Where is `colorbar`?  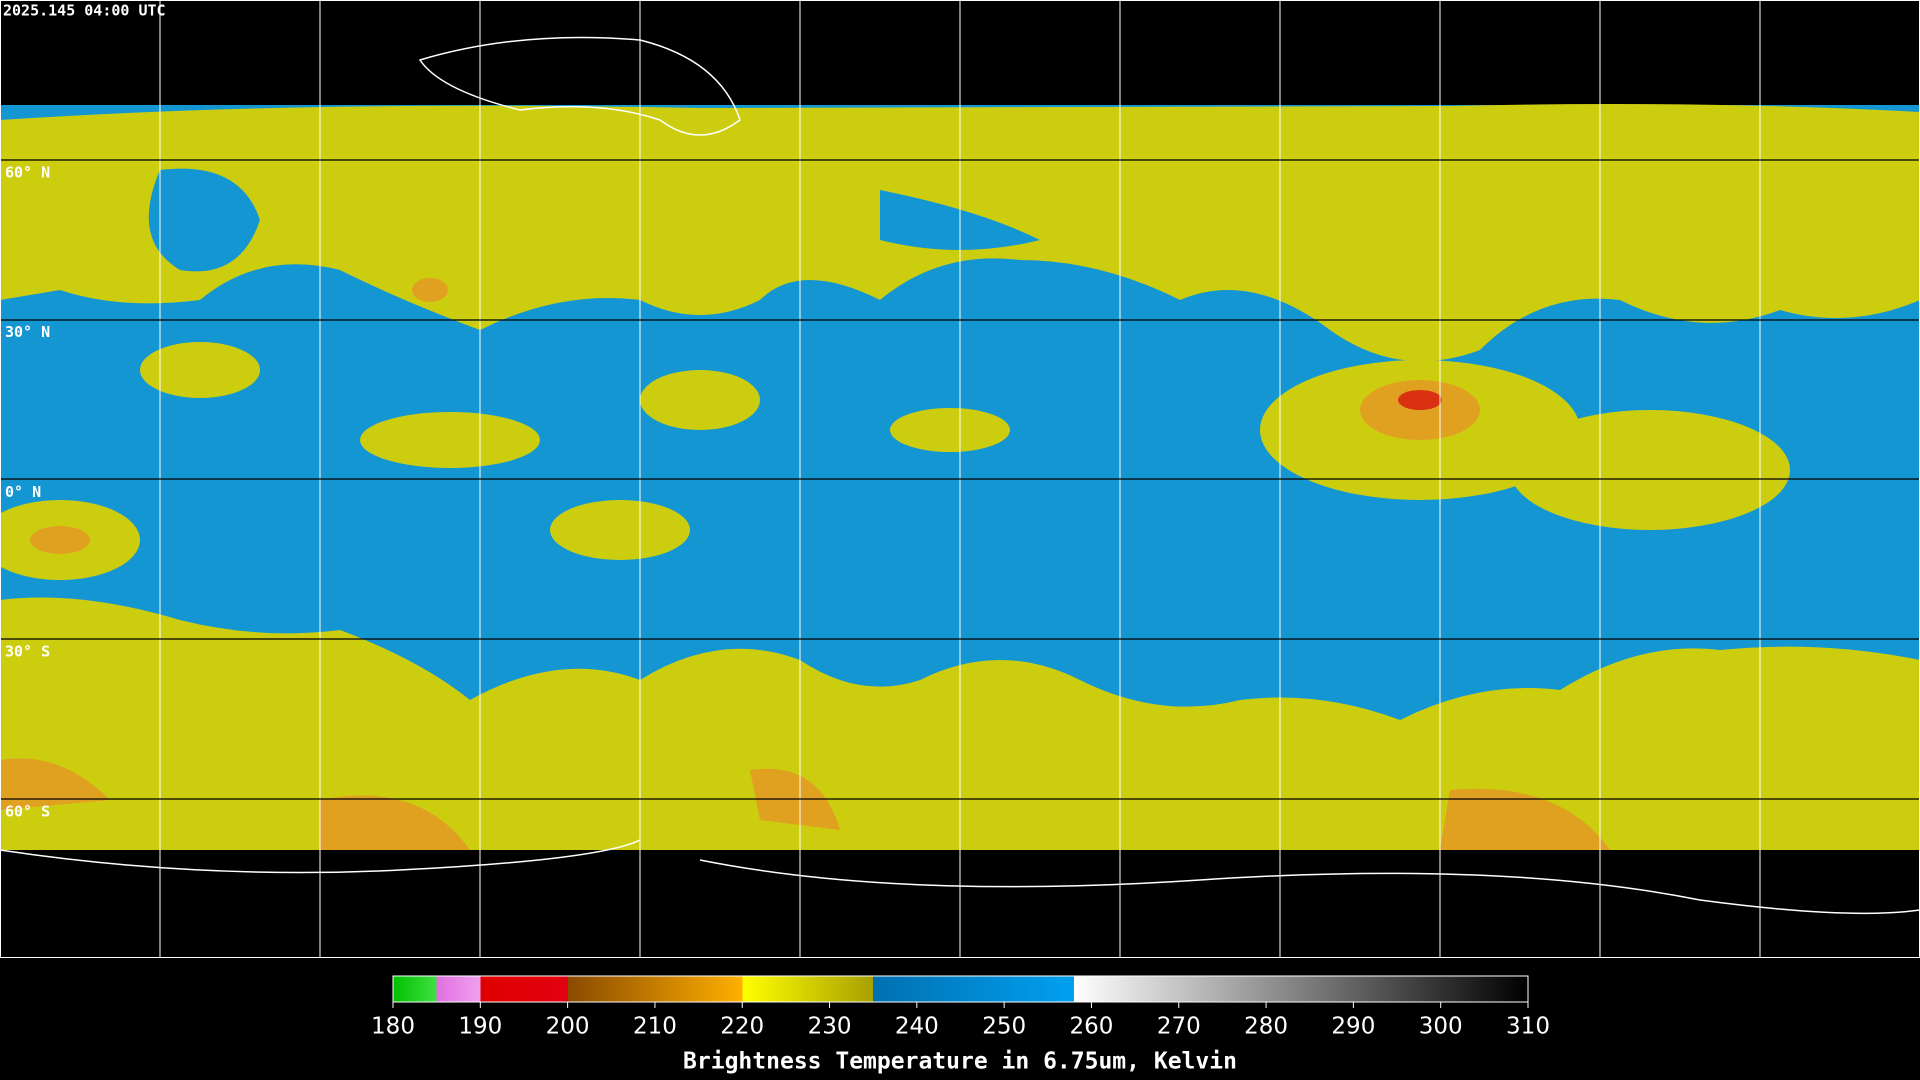 colorbar is located at coordinates (960, 989).